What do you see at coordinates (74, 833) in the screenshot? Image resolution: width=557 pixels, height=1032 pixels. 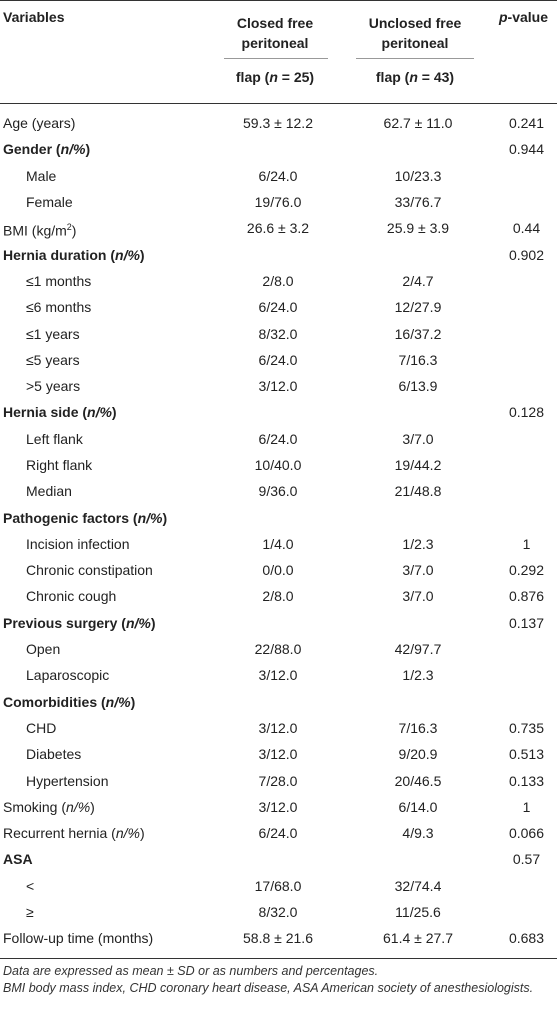 I see `row-label: Recurrent hernia (n/%)` at bounding box center [74, 833].